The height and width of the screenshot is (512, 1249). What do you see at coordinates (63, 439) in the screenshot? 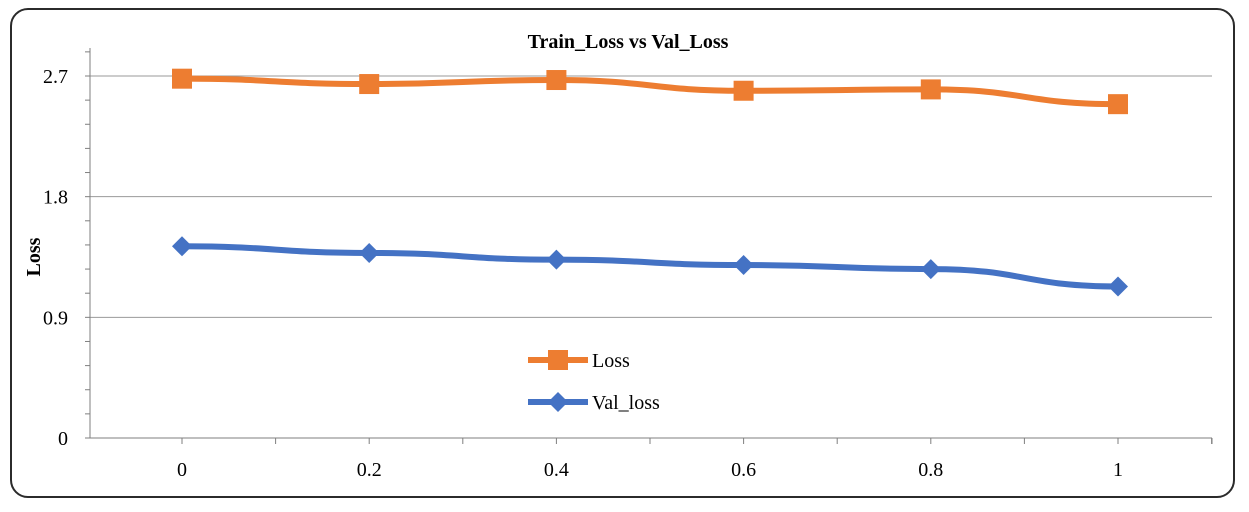
I see `y-tick-label: 0` at bounding box center [63, 439].